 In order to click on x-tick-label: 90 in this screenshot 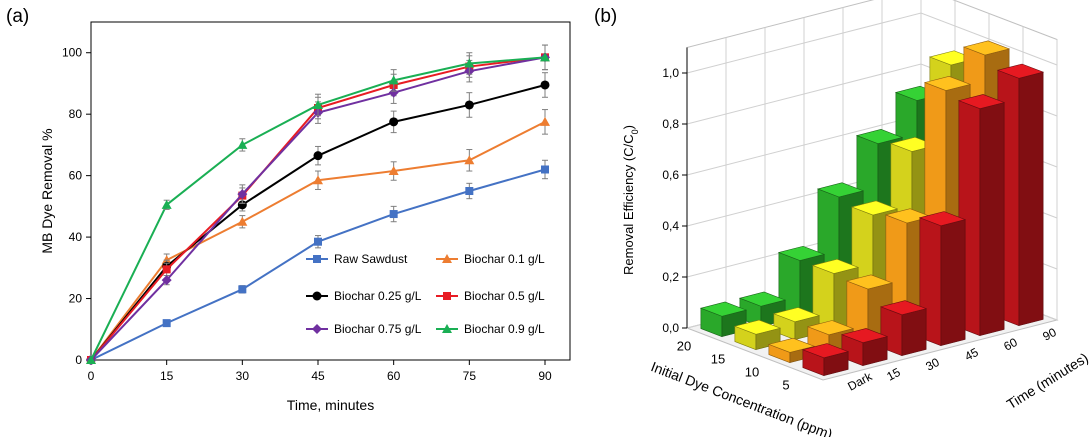, I will do `click(545, 376)`.